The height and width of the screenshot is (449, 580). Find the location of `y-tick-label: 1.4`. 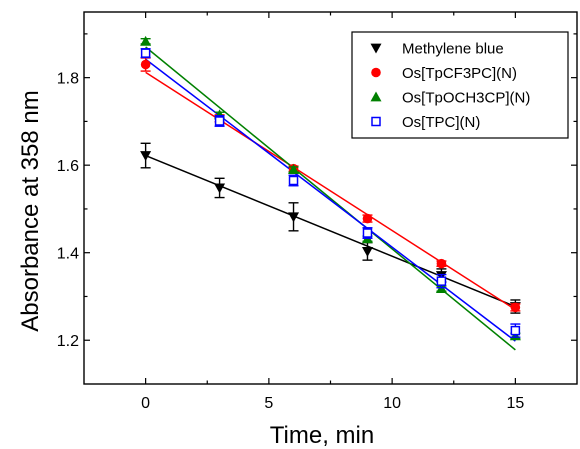

y-tick-label: 1.4 is located at coordinates (68, 254).